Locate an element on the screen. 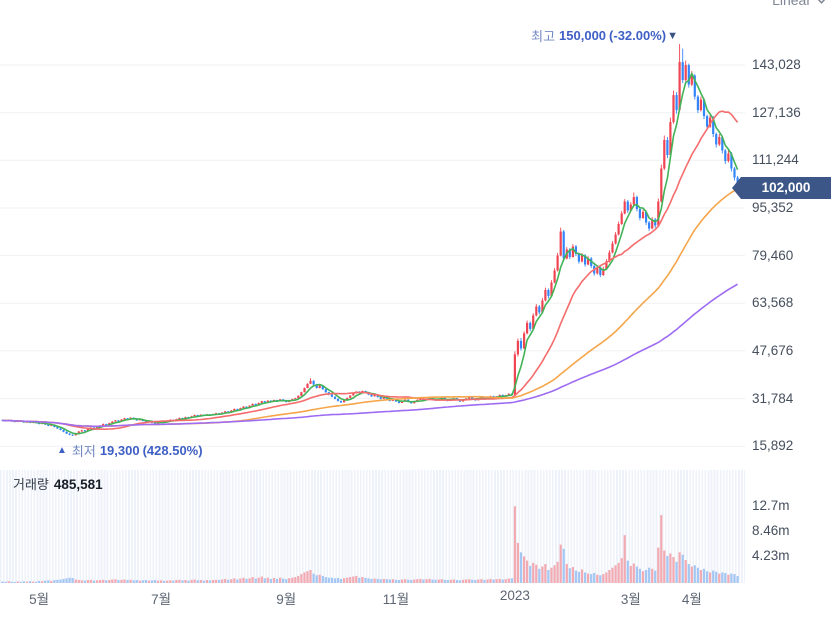 This screenshot has width=831, height=630. chevron-down-icon is located at coordinates (821, 2).